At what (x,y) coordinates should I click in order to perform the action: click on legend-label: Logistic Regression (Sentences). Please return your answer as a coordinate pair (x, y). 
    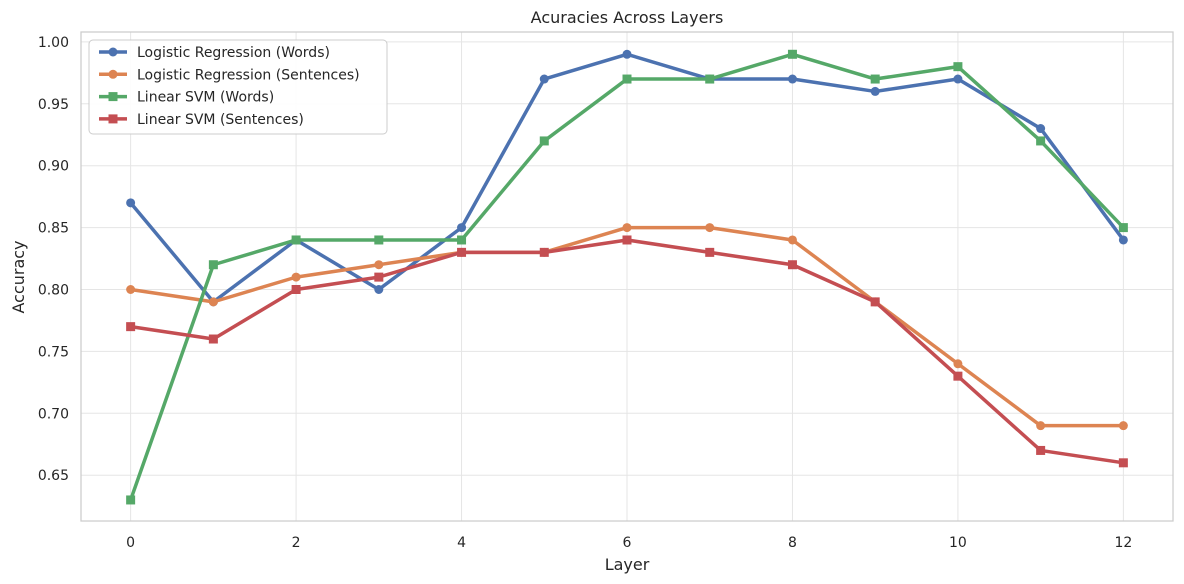
    Looking at the image, I should click on (248, 75).